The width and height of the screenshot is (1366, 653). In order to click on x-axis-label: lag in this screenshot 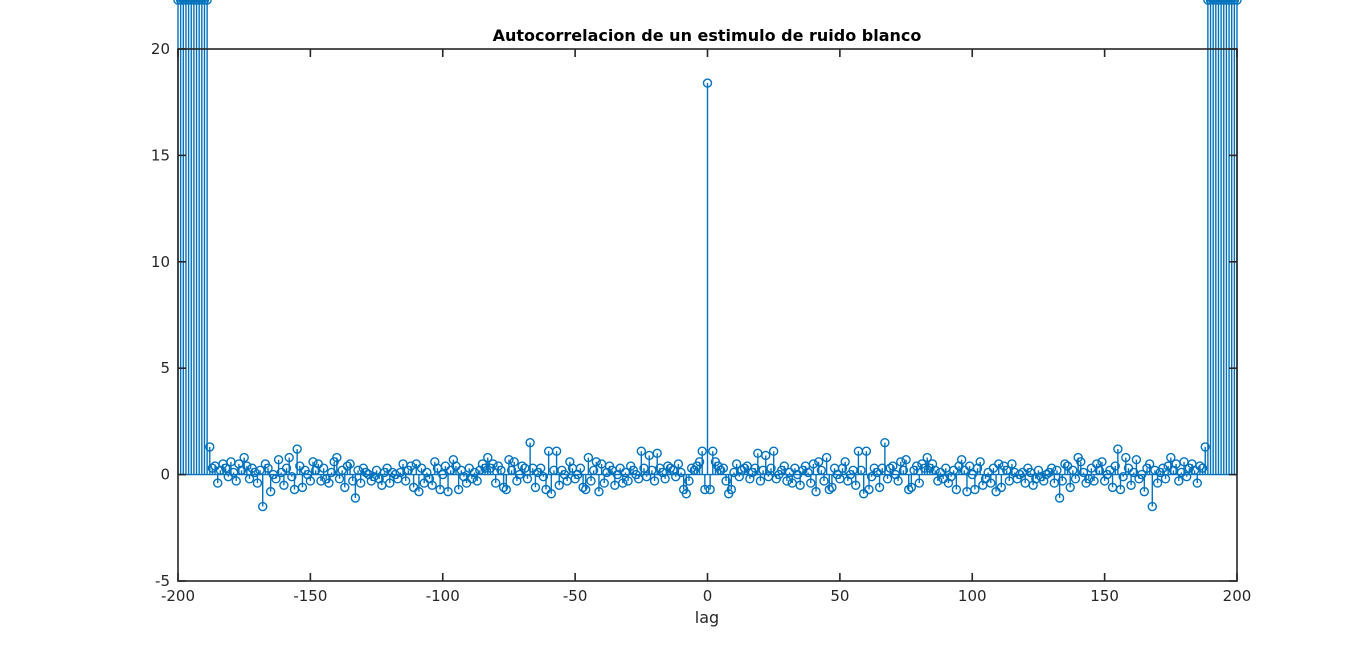, I will do `click(707, 617)`.